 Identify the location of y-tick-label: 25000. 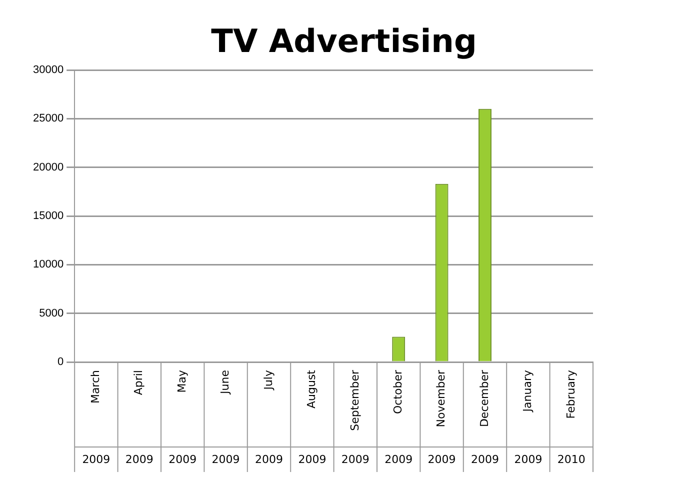
(48, 118).